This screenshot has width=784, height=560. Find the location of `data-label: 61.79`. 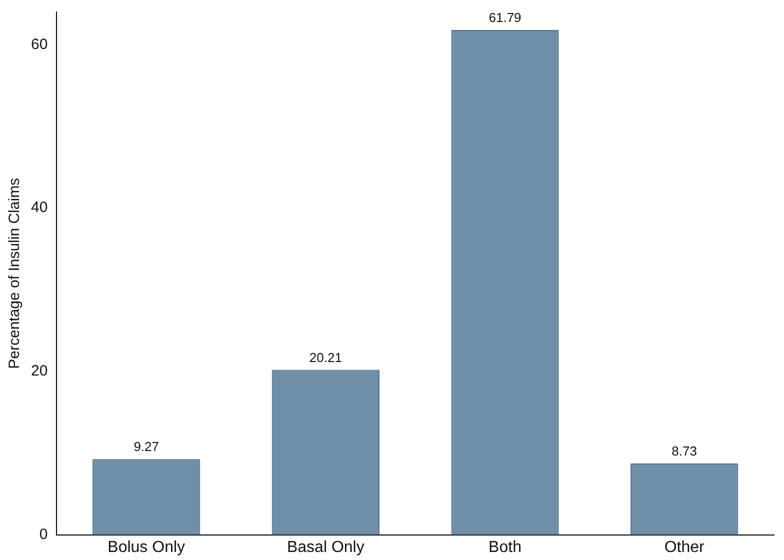

data-label: 61.79 is located at coordinates (505, 18).